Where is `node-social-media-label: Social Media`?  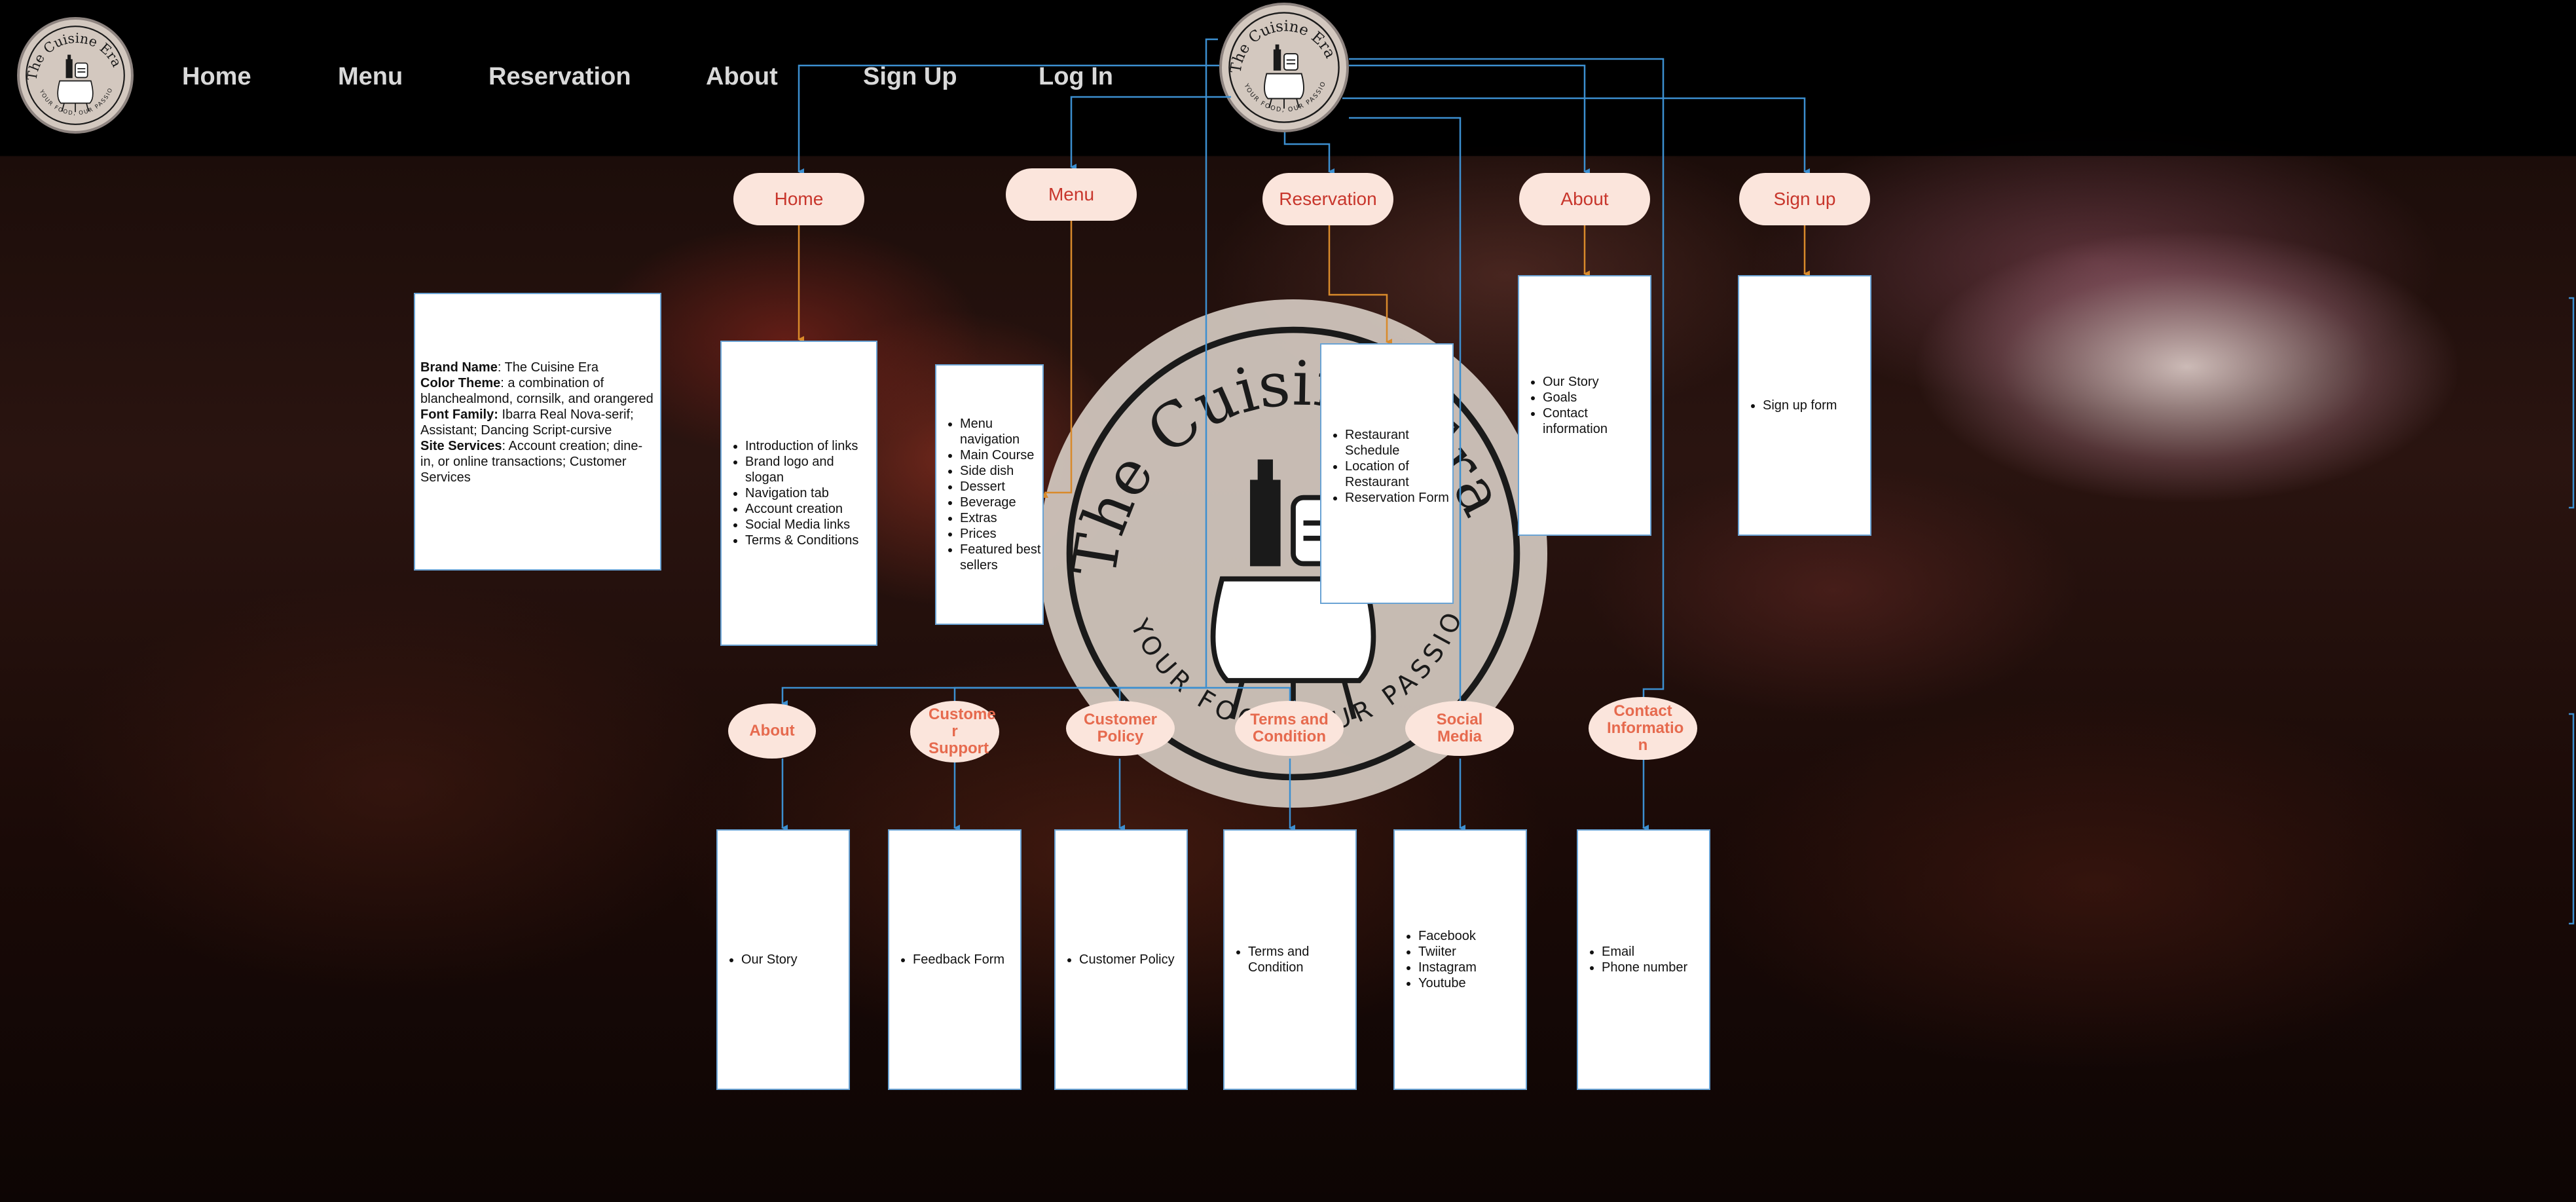
node-social-media-label: Social Media is located at coordinates (1459, 728).